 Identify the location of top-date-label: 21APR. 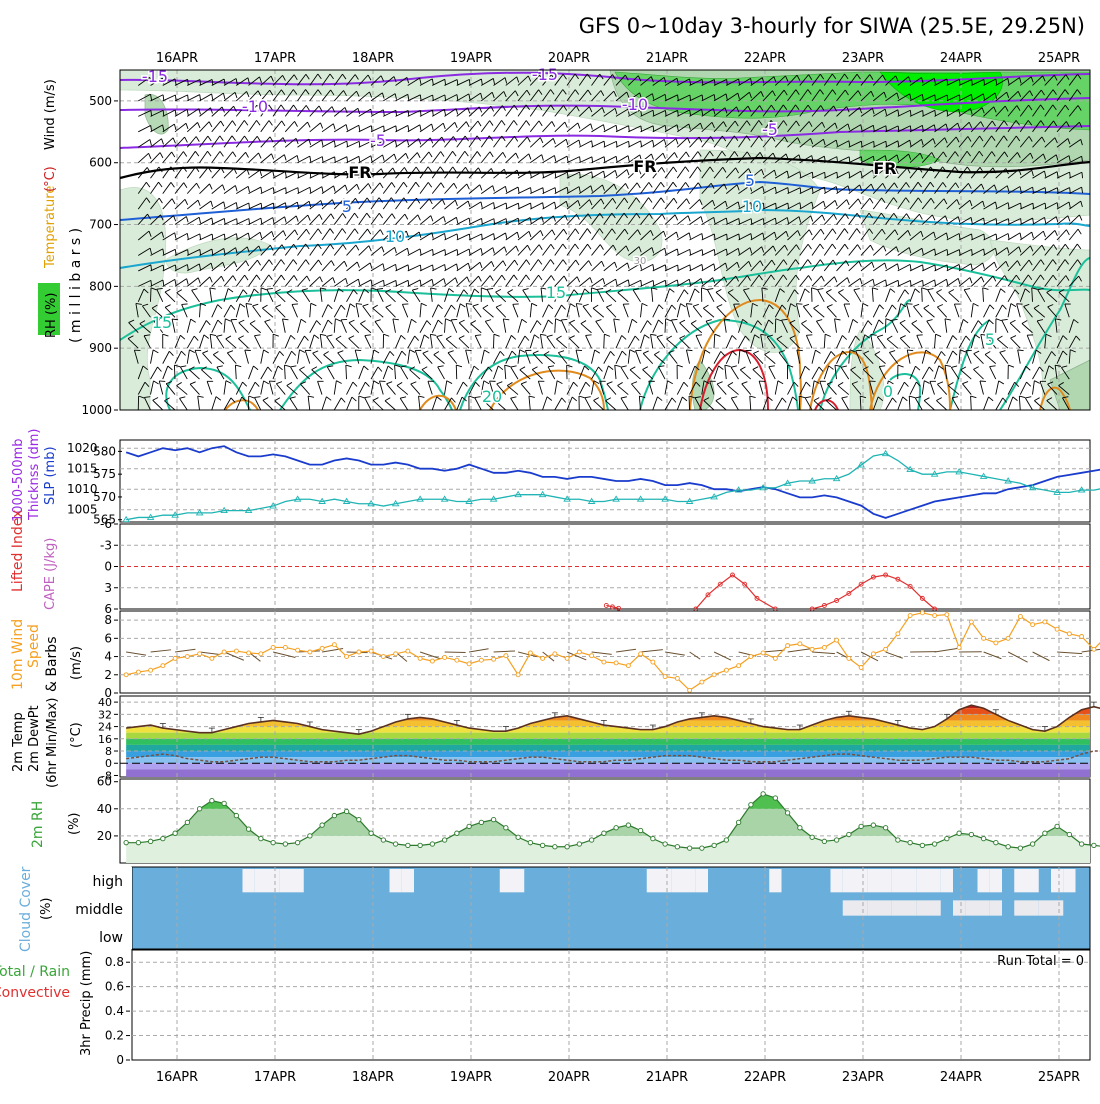
(667, 58).